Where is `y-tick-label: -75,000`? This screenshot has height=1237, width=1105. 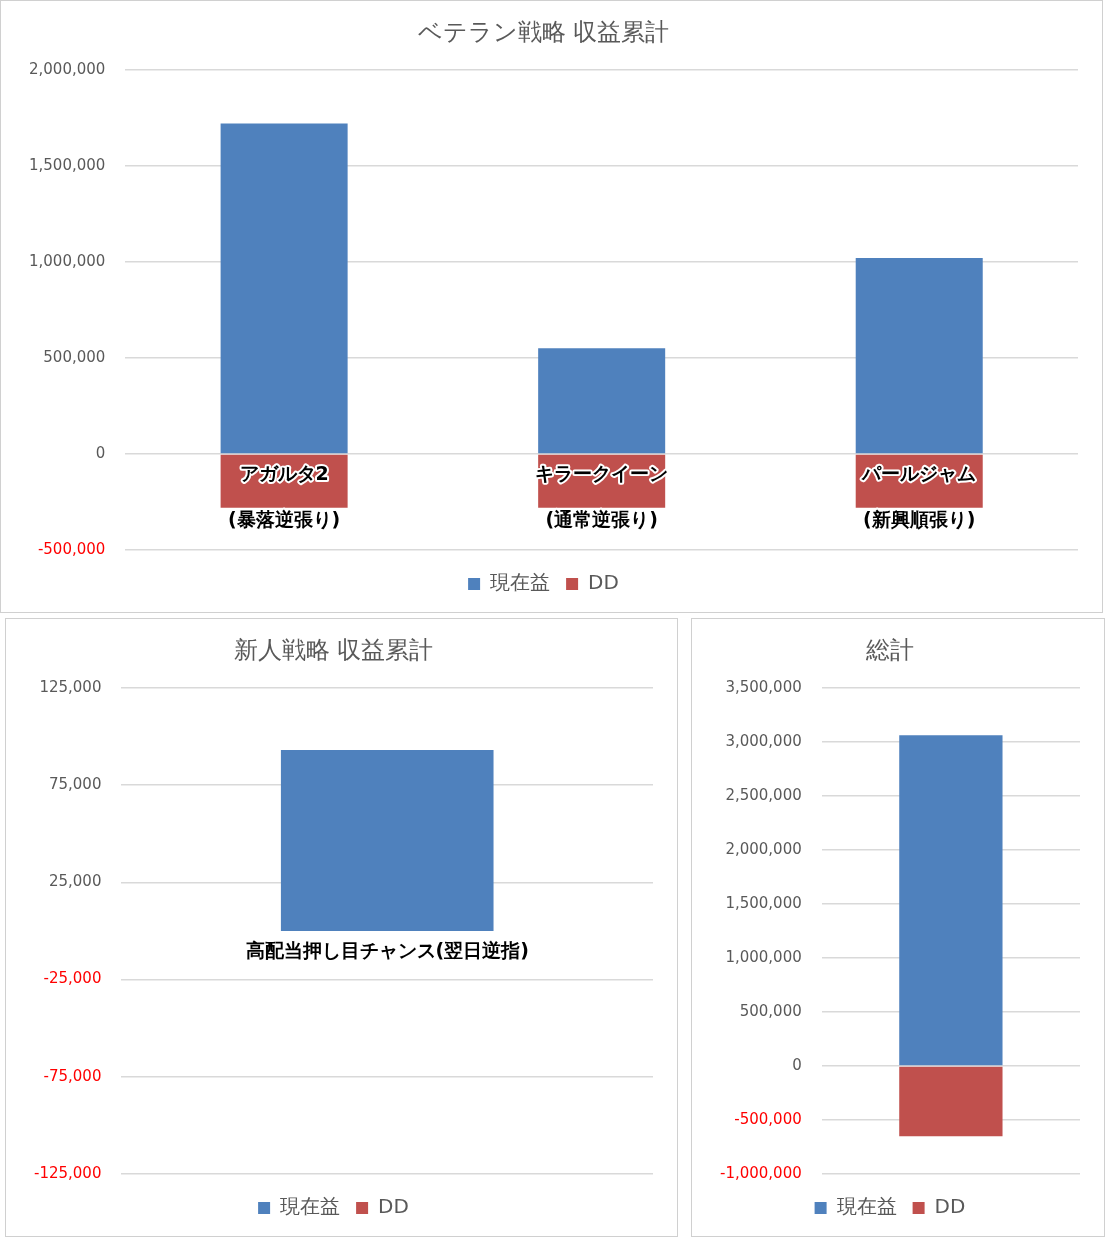
y-tick-label: -75,000 is located at coordinates (72, 1075).